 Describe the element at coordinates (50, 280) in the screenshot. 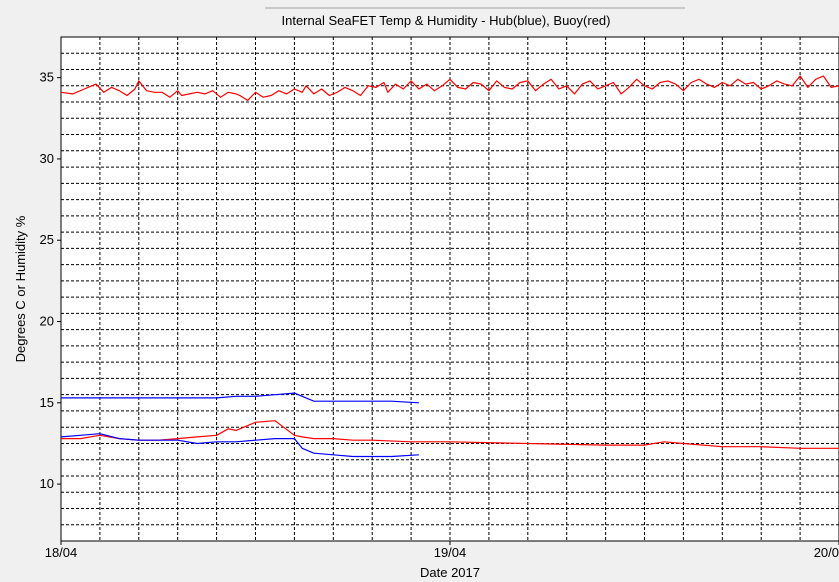

I see `y-axis-ticks: 10 15 20 25 30 35` at that location.